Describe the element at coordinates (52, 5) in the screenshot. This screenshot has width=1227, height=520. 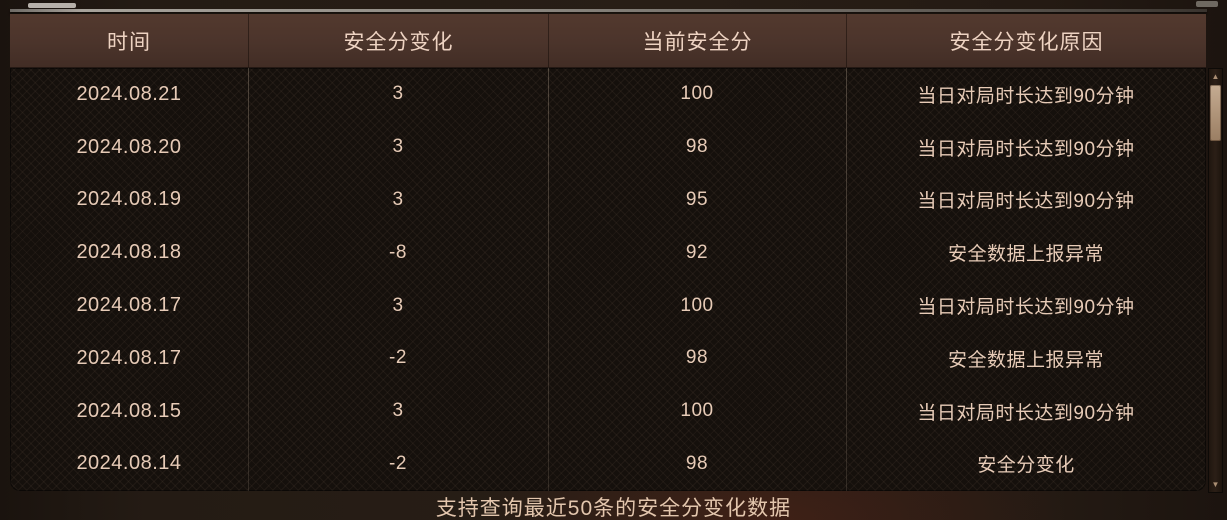
I see `top-left-accent` at that location.